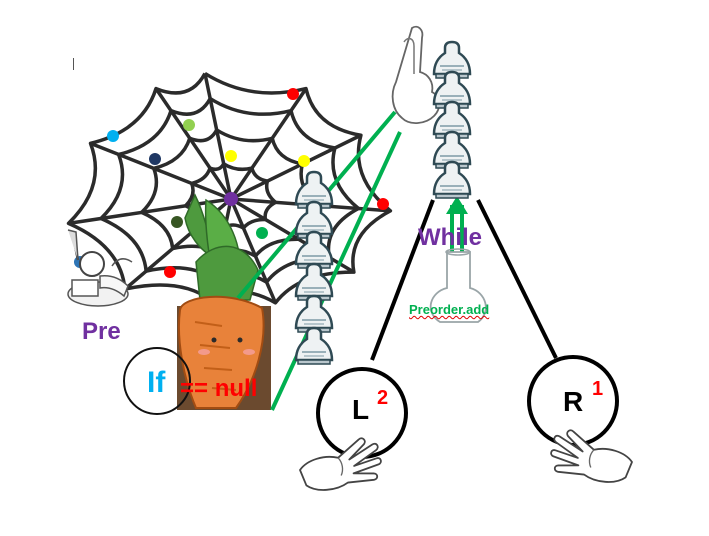 The width and height of the screenshot is (709, 536). I want to click on writer-figure-icon, so click(100, 268).